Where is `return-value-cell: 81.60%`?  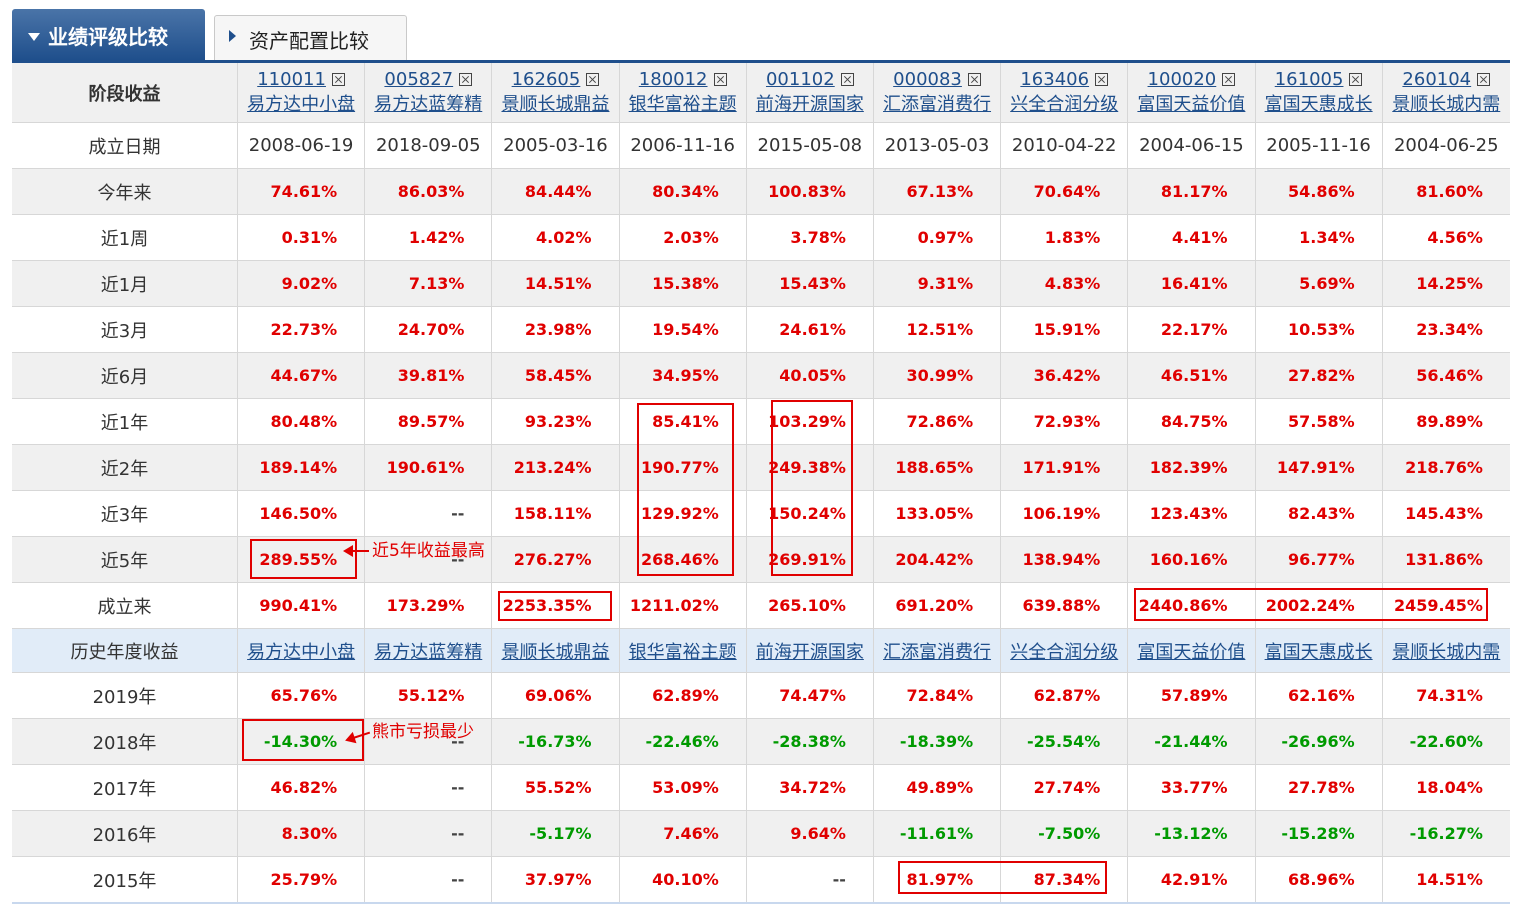
return-value-cell: 81.60% is located at coordinates (1449, 191).